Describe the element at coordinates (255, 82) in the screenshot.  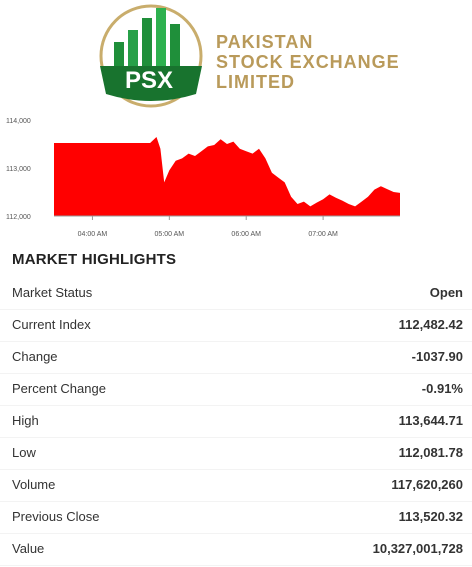
I see `logo-line-3: LIMITED` at that location.